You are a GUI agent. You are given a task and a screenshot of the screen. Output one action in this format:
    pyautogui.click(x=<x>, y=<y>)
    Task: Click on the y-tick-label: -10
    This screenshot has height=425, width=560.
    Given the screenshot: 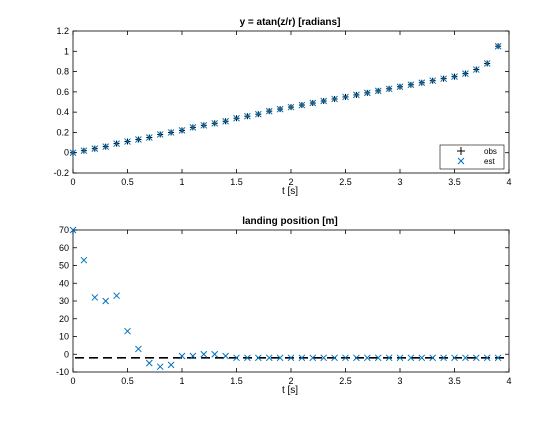 What is the action you would take?
    pyautogui.click(x=62, y=372)
    